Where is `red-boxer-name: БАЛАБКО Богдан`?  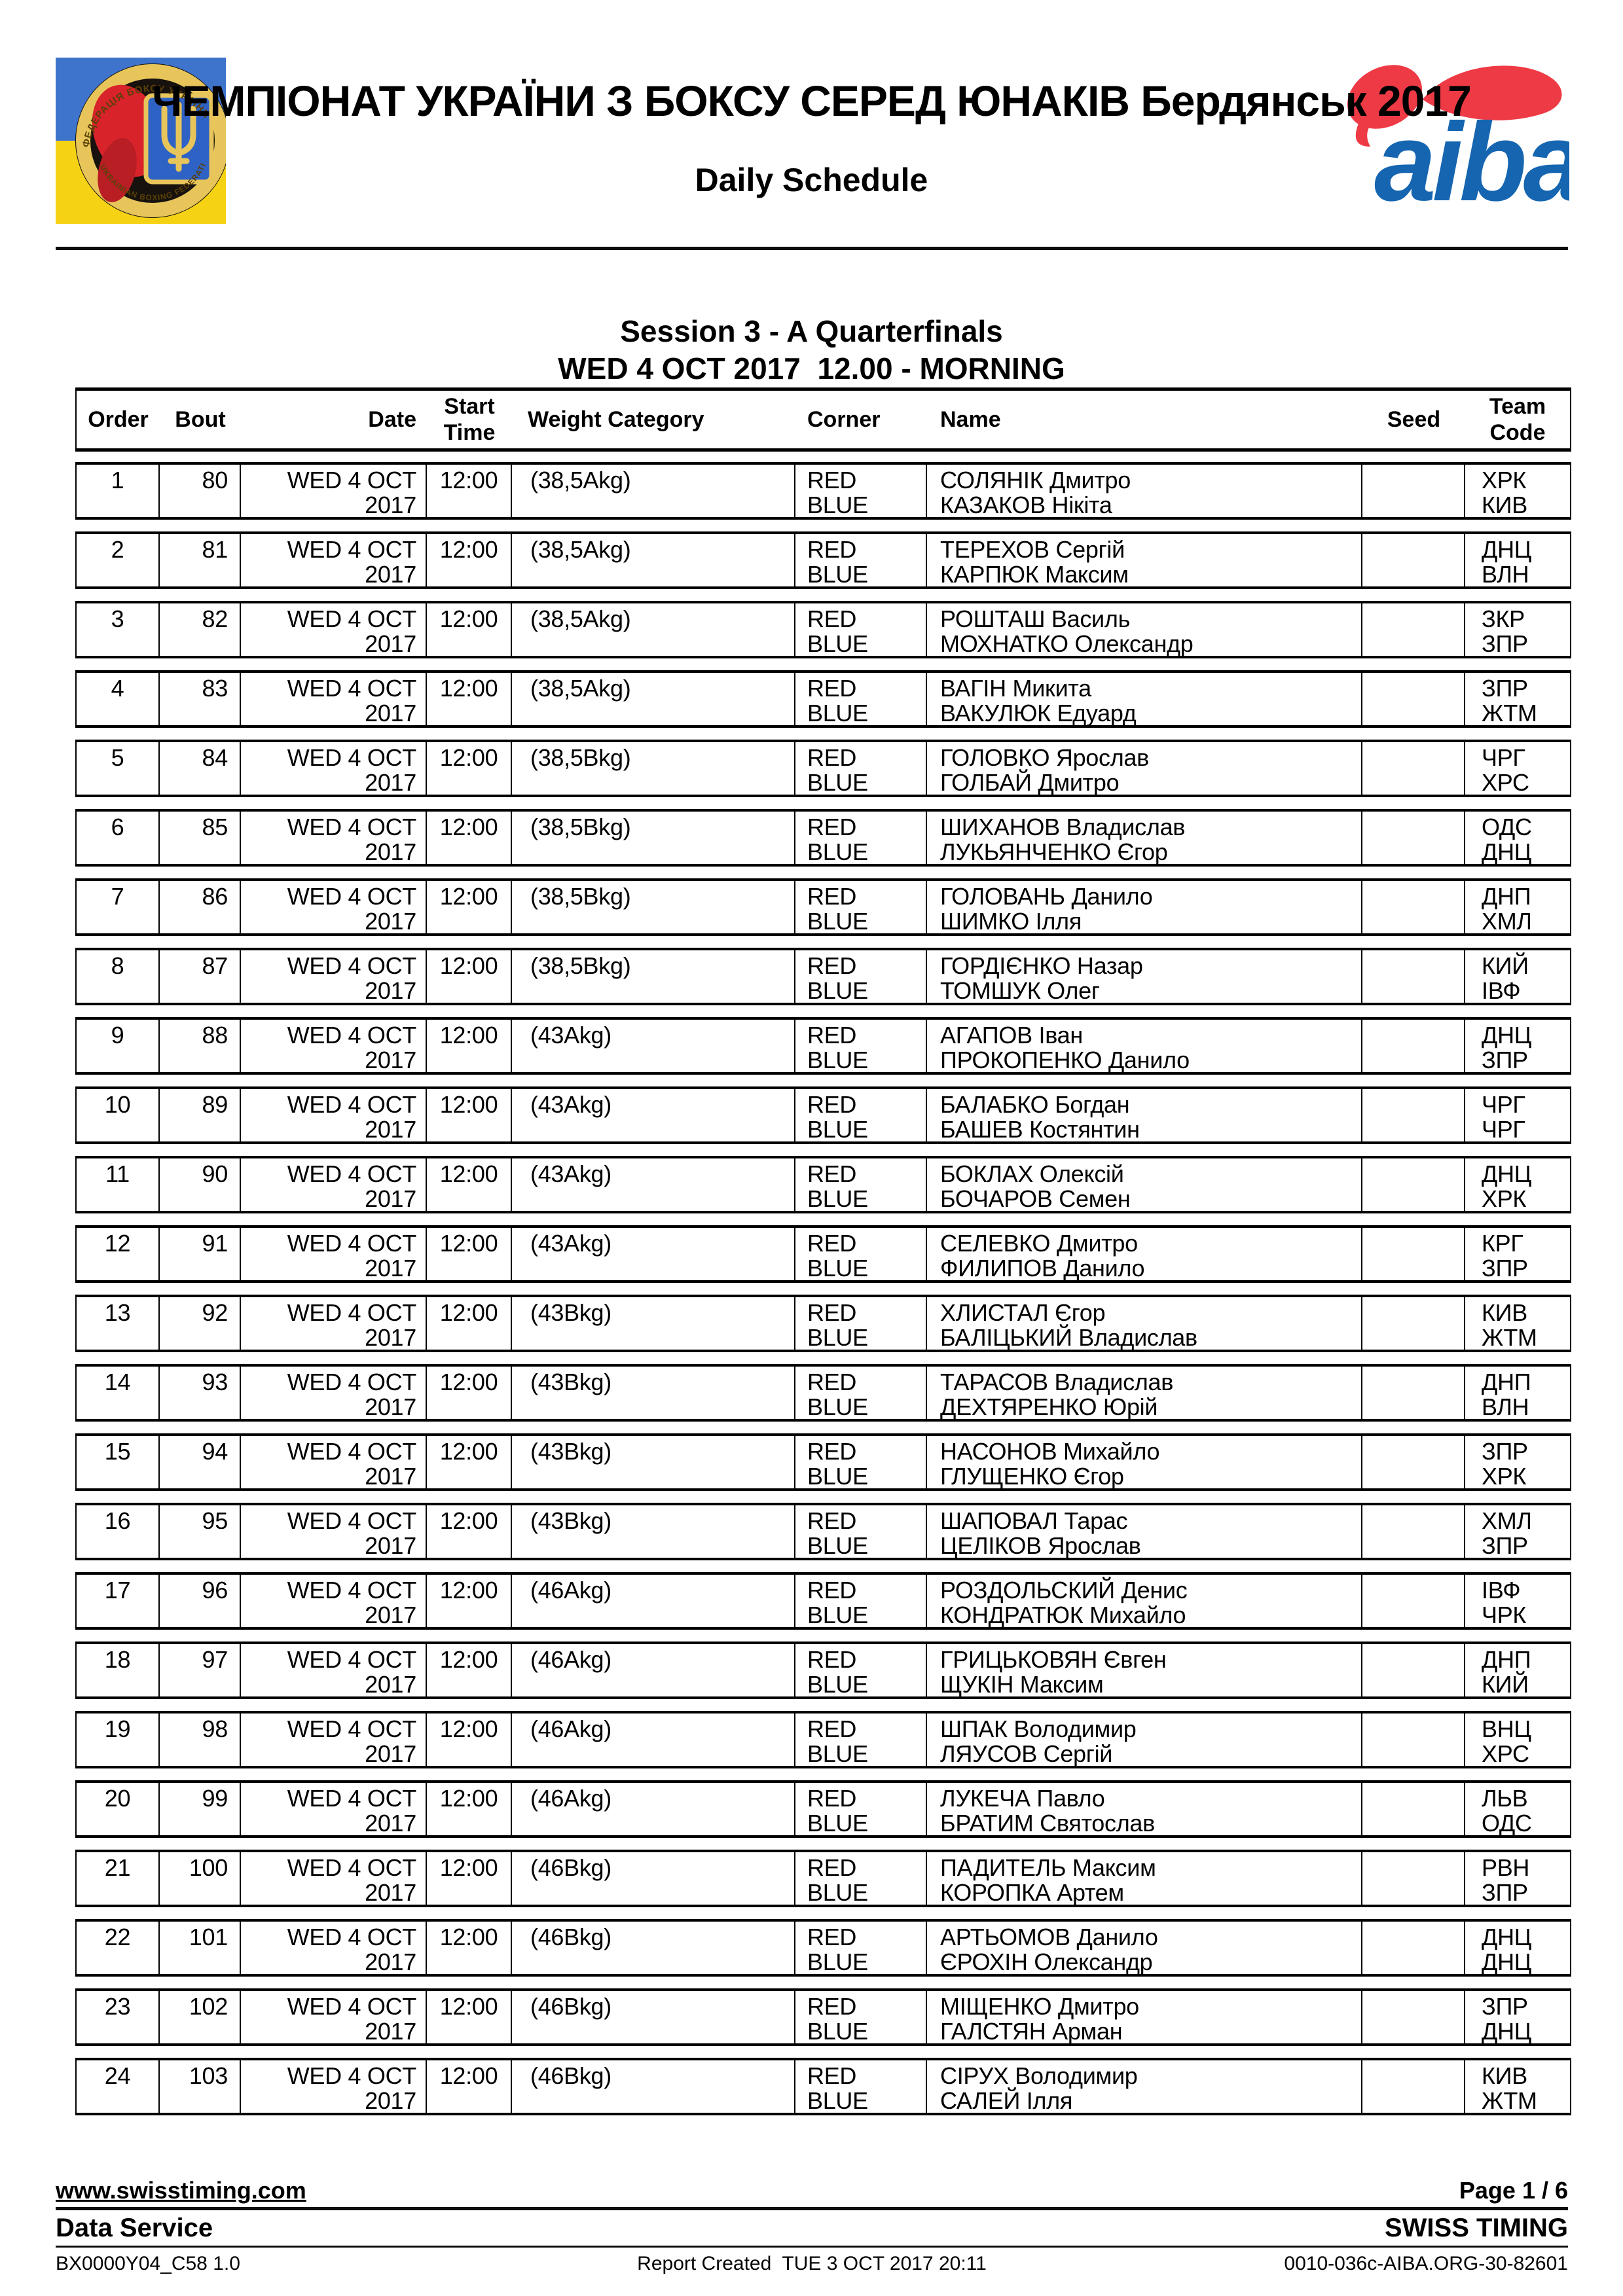
red-boxer-name: БАЛАБКО Богдан is located at coordinates (1035, 1104).